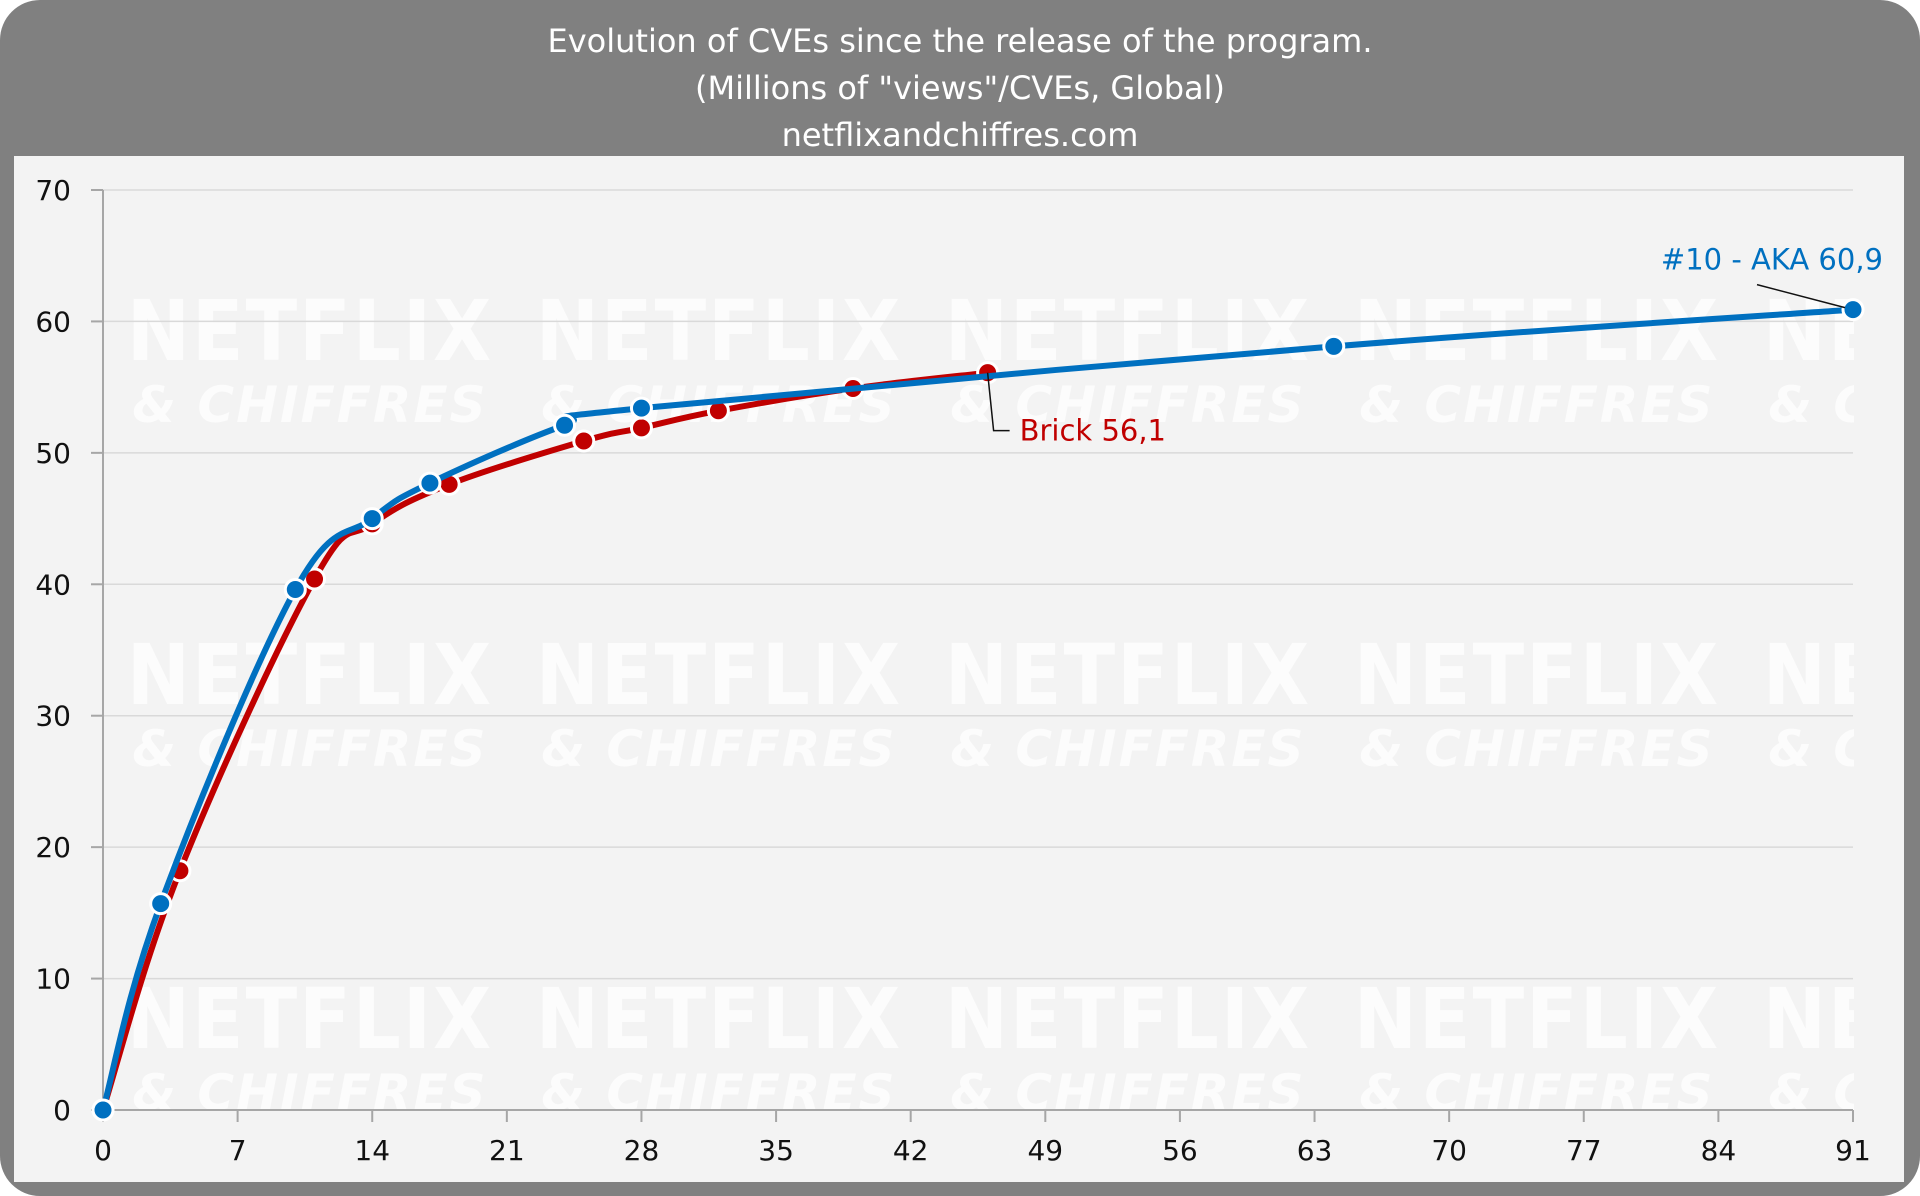 The width and height of the screenshot is (1920, 1196). Describe the element at coordinates (1449, 1150) in the screenshot. I see `x-tick-label: 70` at that location.